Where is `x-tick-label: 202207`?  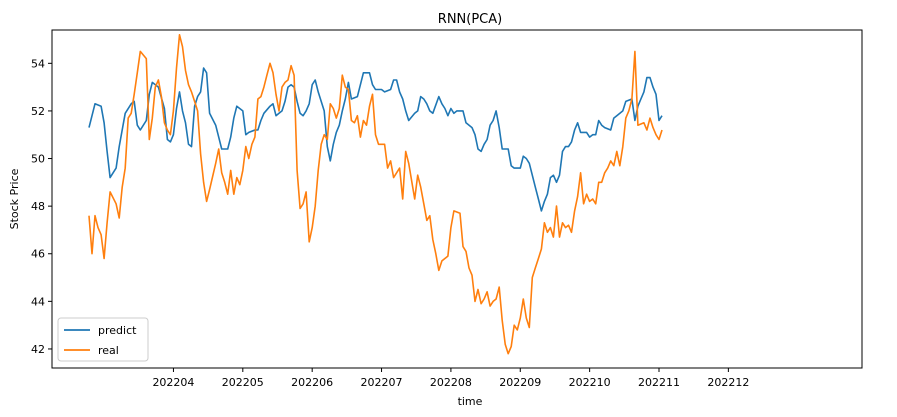 x-tick-label: 202207 is located at coordinates (382, 382).